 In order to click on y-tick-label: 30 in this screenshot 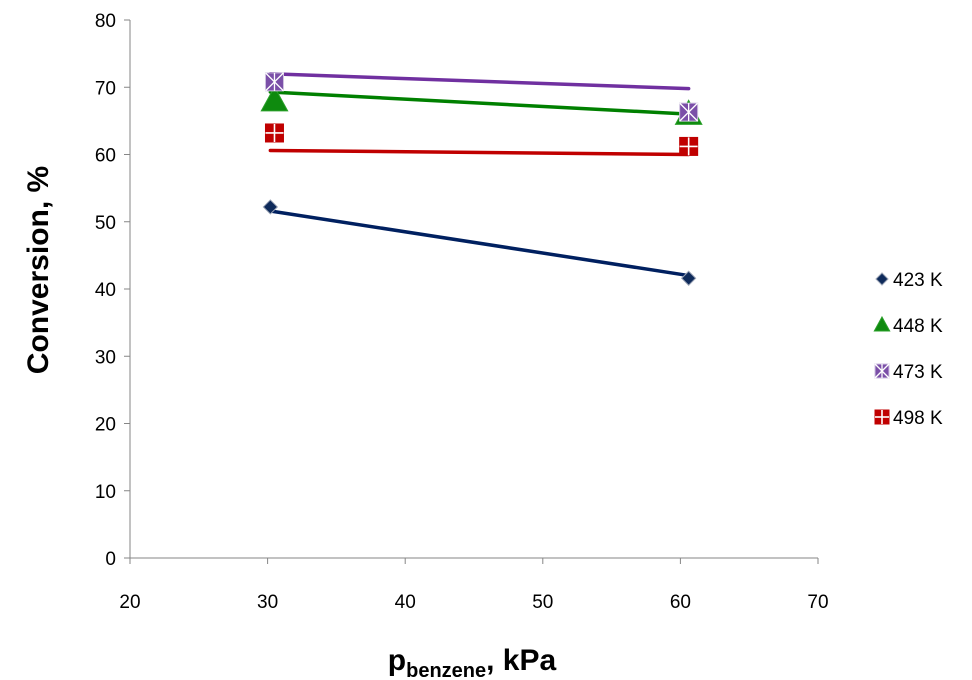, I will do `click(105, 357)`.